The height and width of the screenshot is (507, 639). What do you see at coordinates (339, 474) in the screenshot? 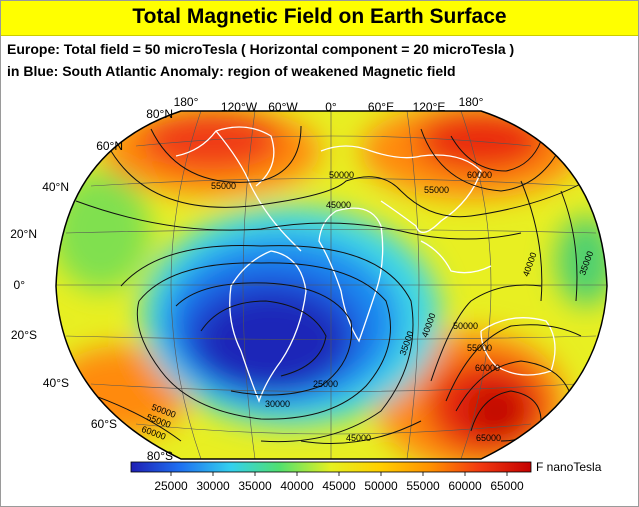
I see `colorbar-ticks` at bounding box center [339, 474].